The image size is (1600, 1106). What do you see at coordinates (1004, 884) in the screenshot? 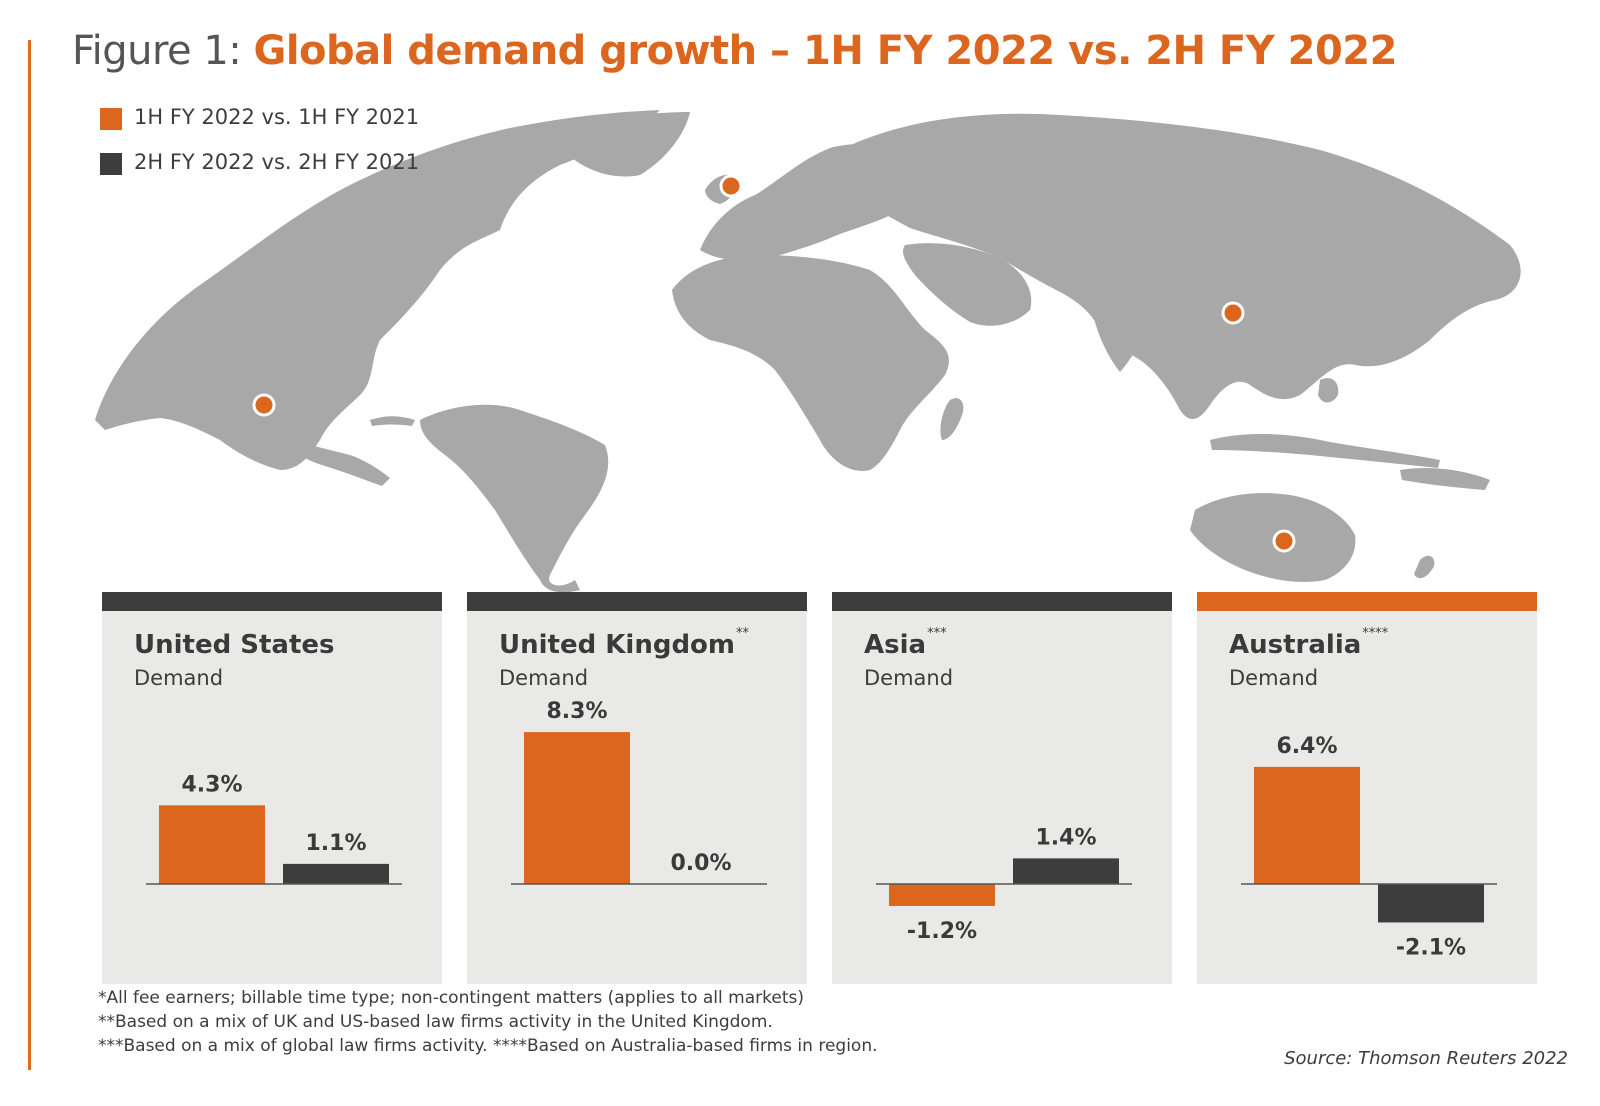
I see `panel-bar-chart: -1.2% 1.4%` at bounding box center [1004, 884].